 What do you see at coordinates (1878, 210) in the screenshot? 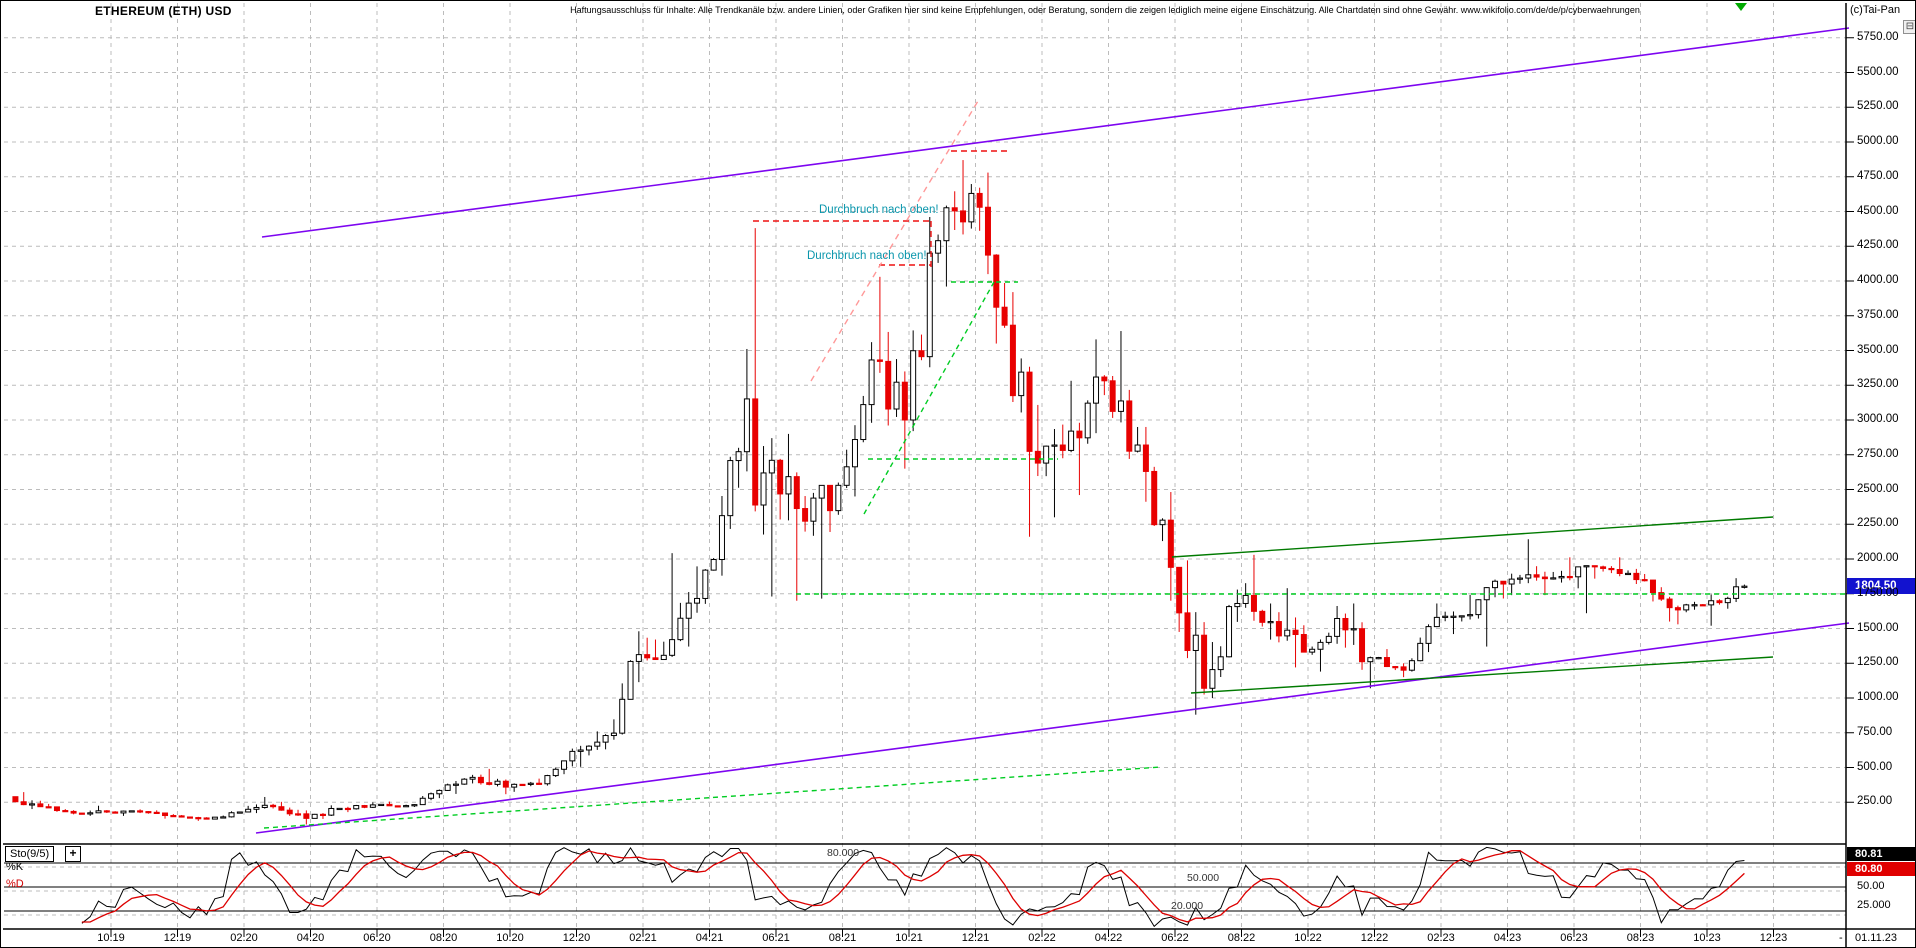
I see `price-tick-label: 4500.00` at bounding box center [1878, 210].